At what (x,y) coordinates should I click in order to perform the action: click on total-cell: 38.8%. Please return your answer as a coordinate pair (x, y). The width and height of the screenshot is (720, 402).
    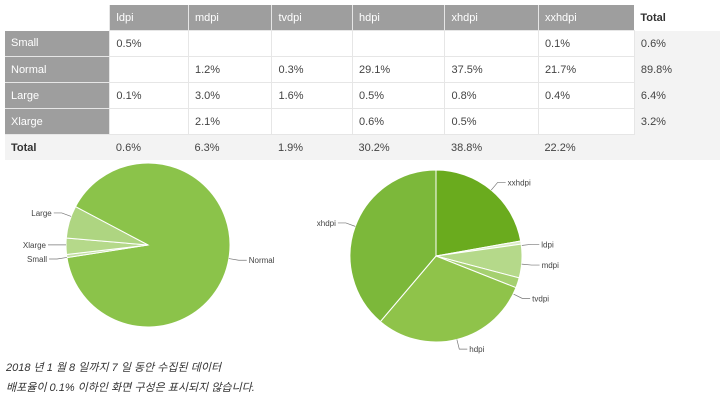
    Looking at the image, I should click on (491, 147).